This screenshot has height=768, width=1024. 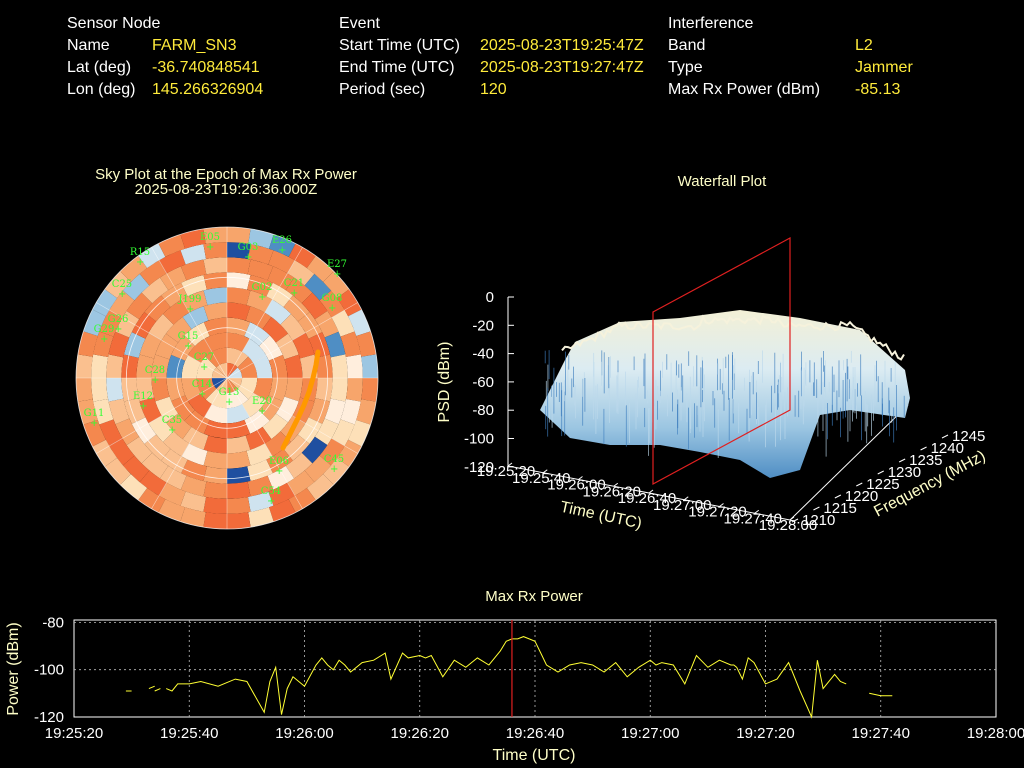 What do you see at coordinates (744, 89) in the screenshot?
I see `interference-power-label: Max Rx Power (dBm)` at bounding box center [744, 89].